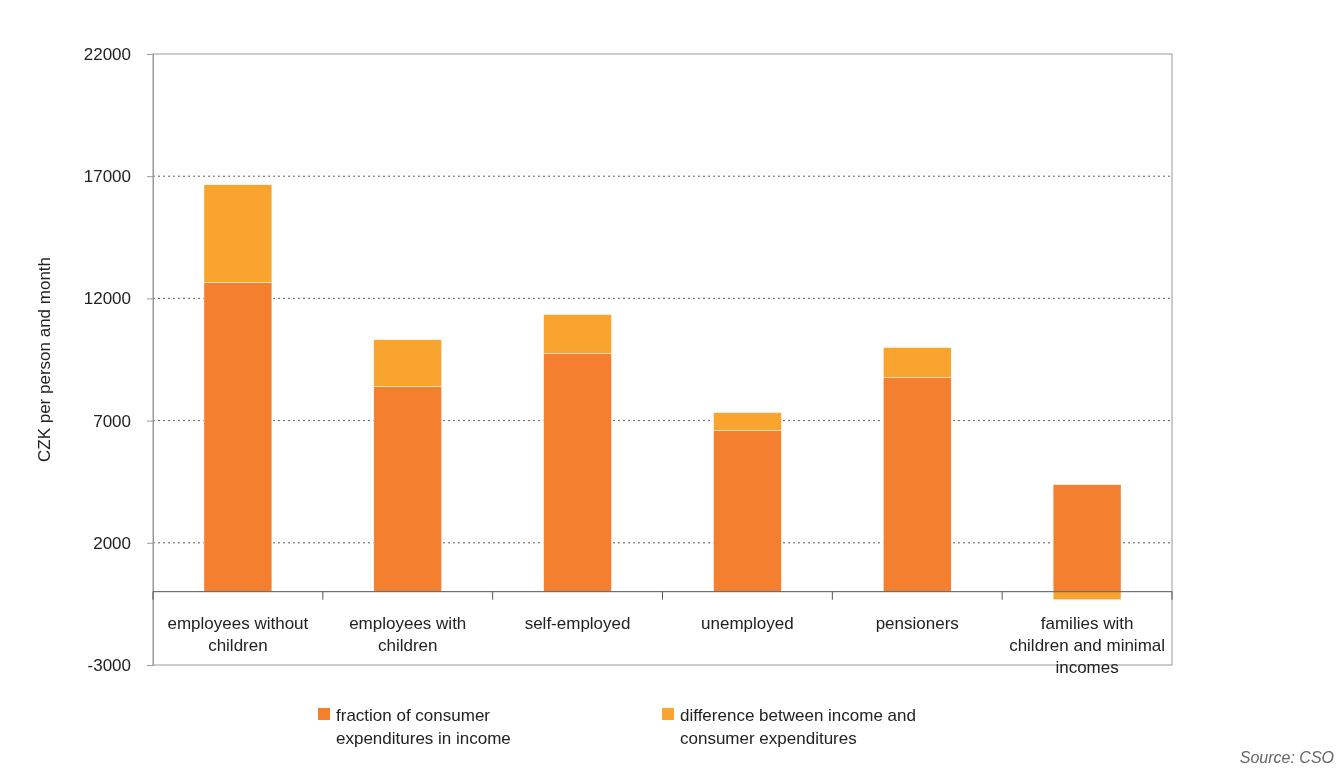 This screenshot has height=771, width=1336. What do you see at coordinates (109, 665) in the screenshot?
I see `y-tick-label: -3000` at bounding box center [109, 665].